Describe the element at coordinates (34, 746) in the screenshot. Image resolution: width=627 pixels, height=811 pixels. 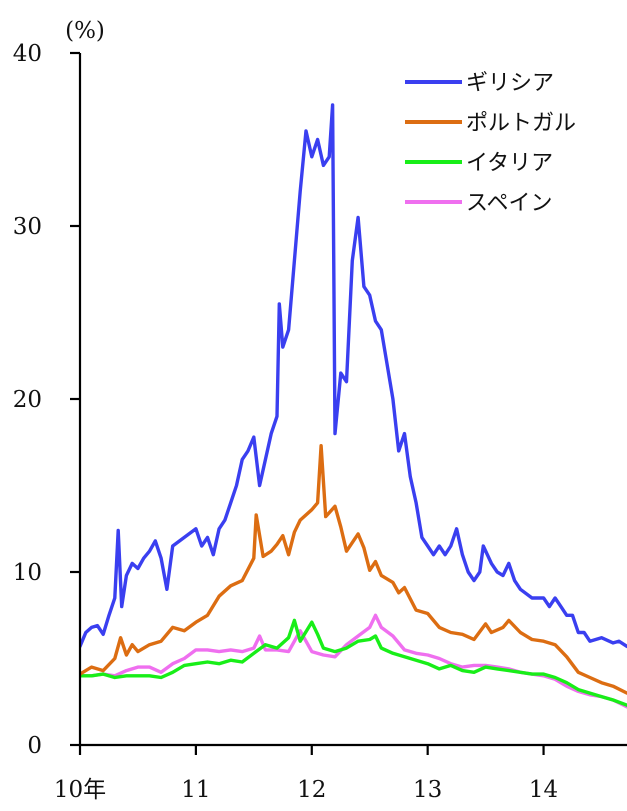
I see `y-tick-label: 0` at that location.